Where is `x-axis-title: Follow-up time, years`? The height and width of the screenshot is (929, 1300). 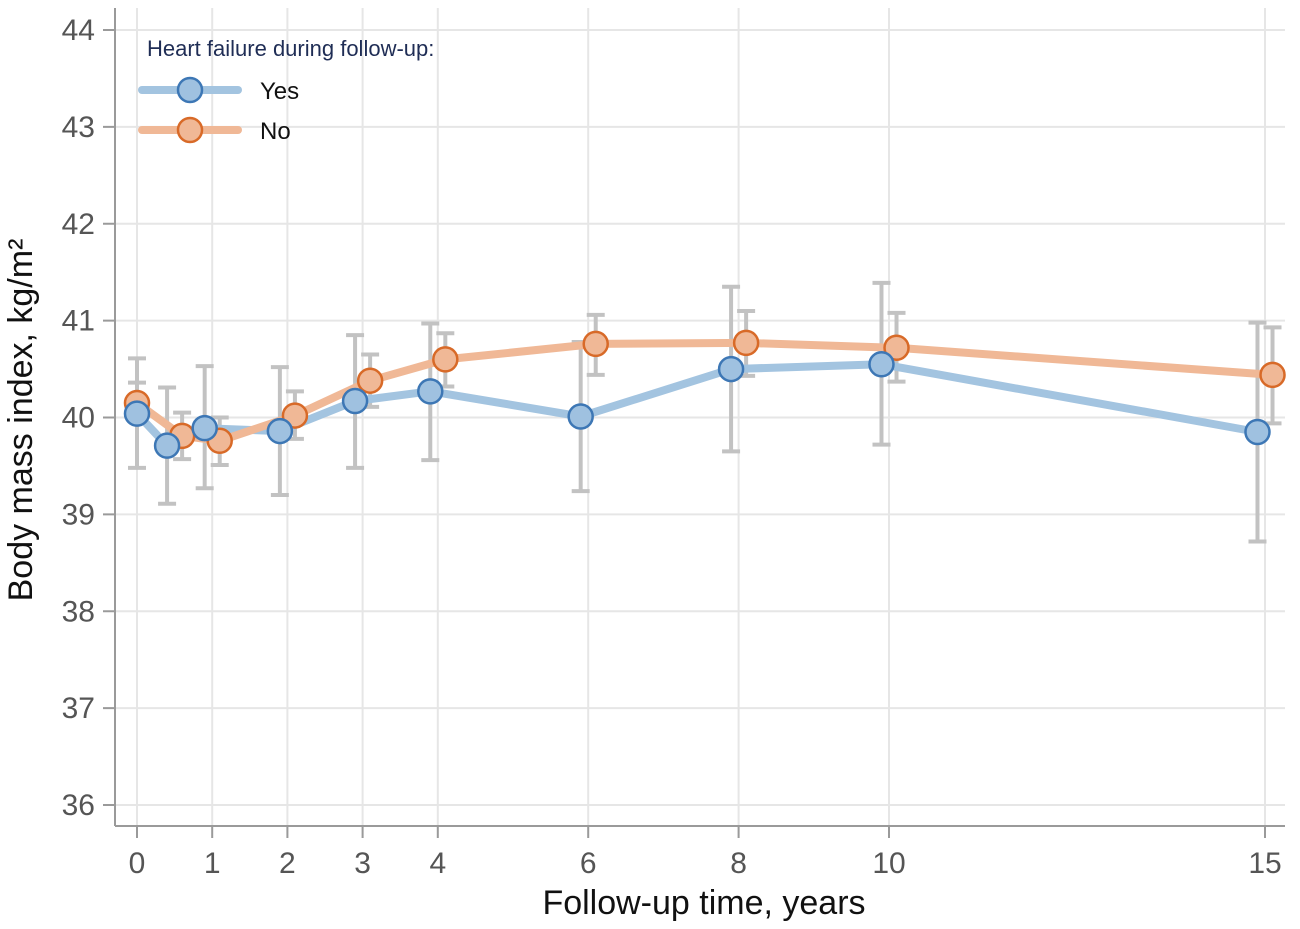
x-axis-title: Follow-up time, years is located at coordinates (703, 903).